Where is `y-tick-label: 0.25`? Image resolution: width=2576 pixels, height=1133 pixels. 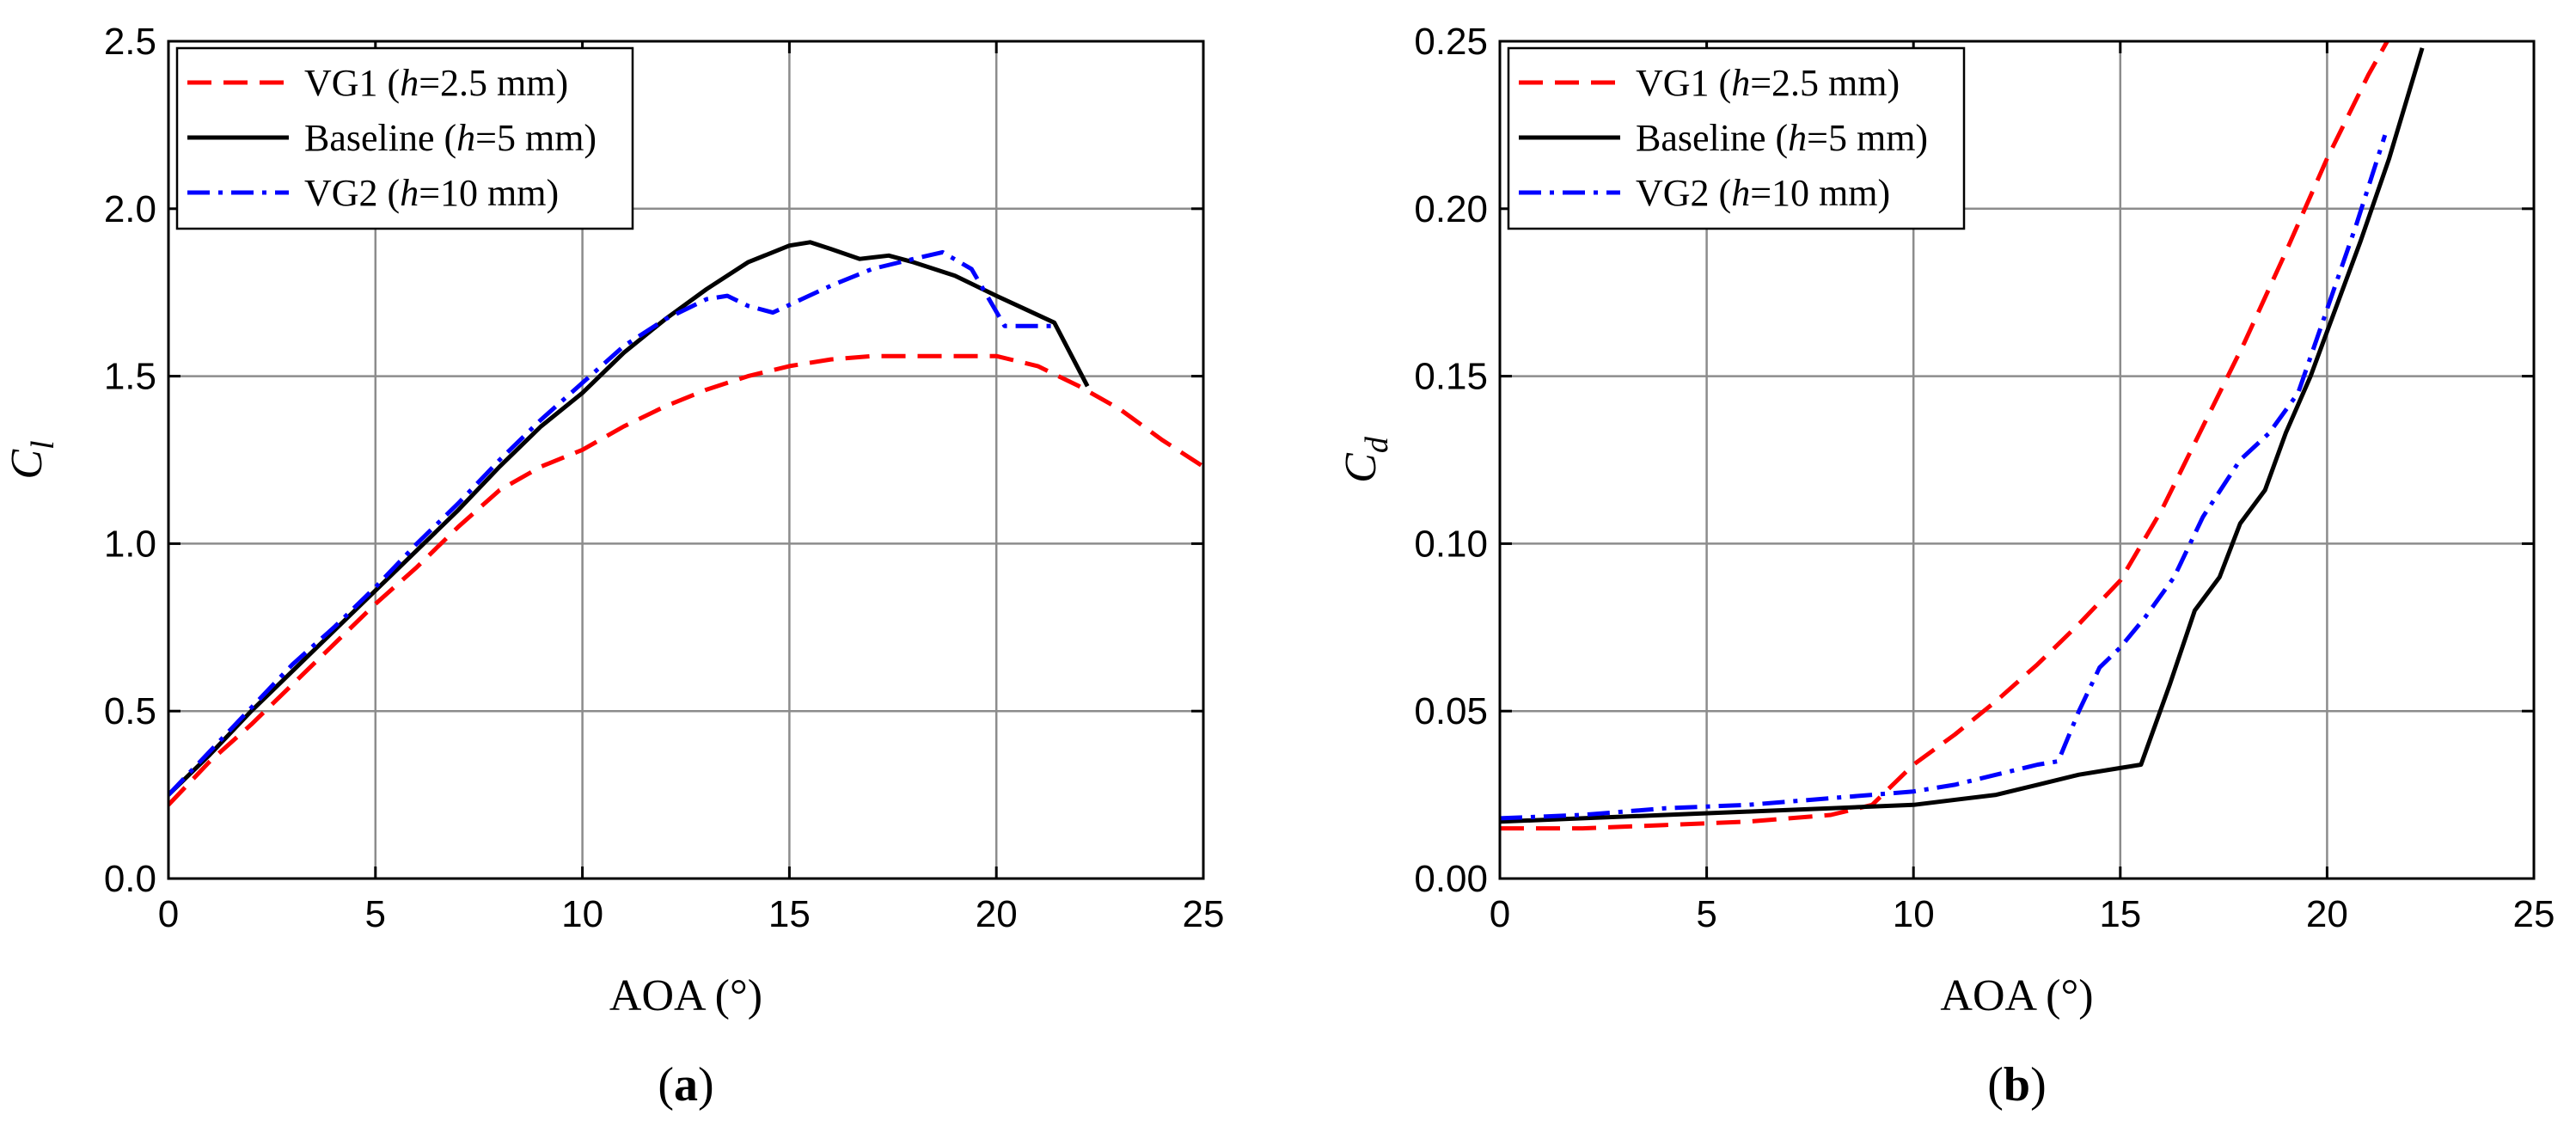 y-tick-label: 0.25 is located at coordinates (1451, 42).